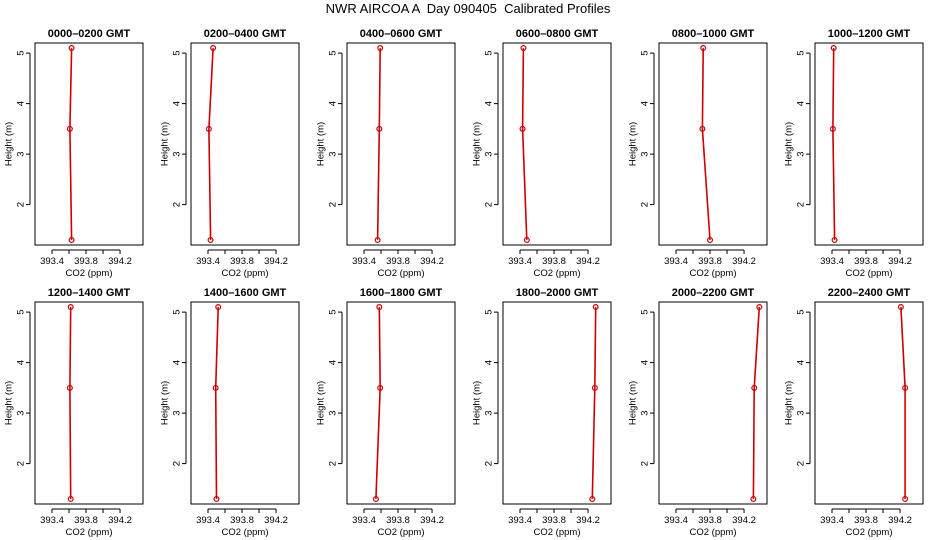 The width and height of the screenshot is (936, 540). Describe the element at coordinates (245, 293) in the screenshot. I see `panel-title: 1400–1600 GMT` at that location.